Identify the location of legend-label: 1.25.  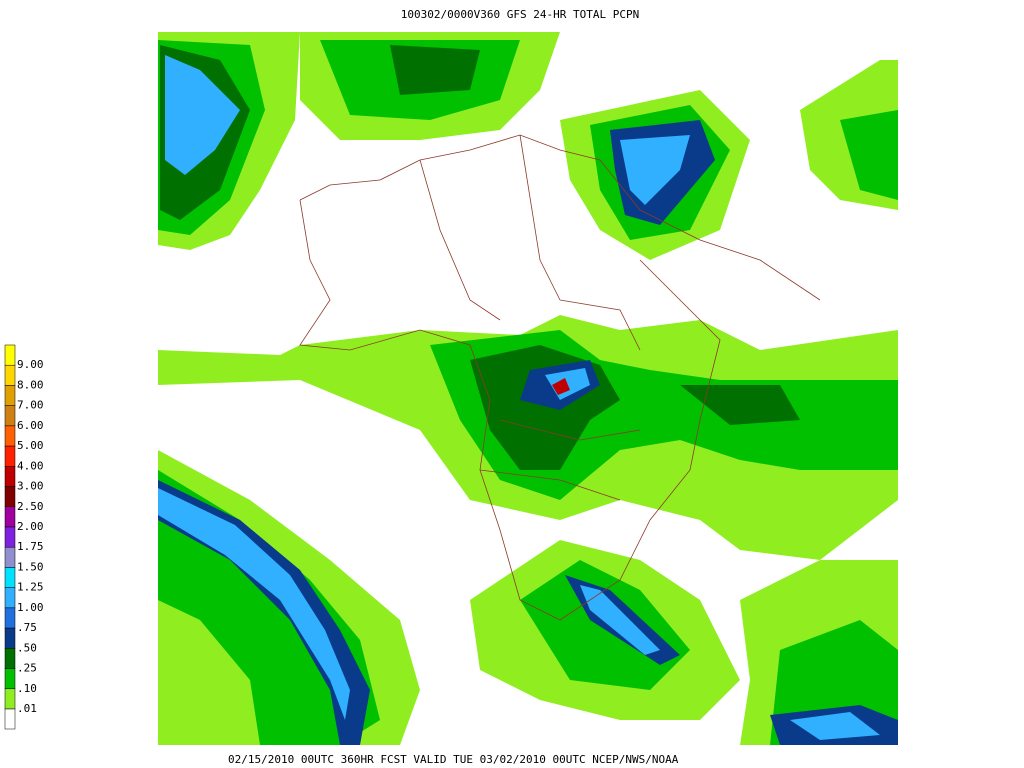
(30, 587).